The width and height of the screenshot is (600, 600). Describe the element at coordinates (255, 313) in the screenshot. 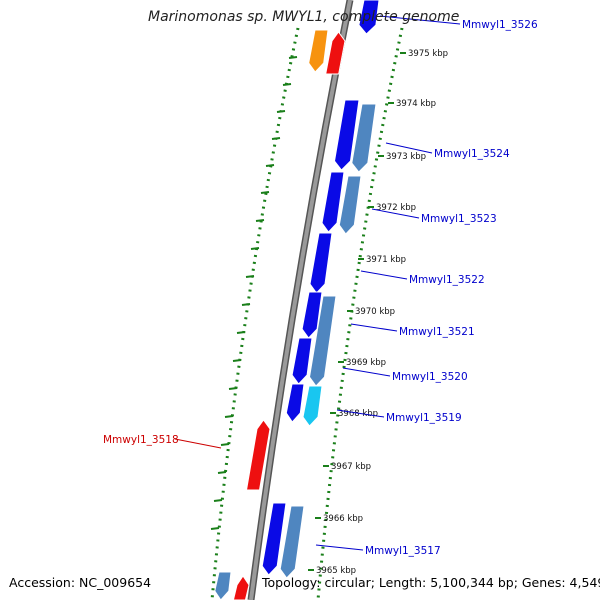

I see `dotted-track-outer` at that location.